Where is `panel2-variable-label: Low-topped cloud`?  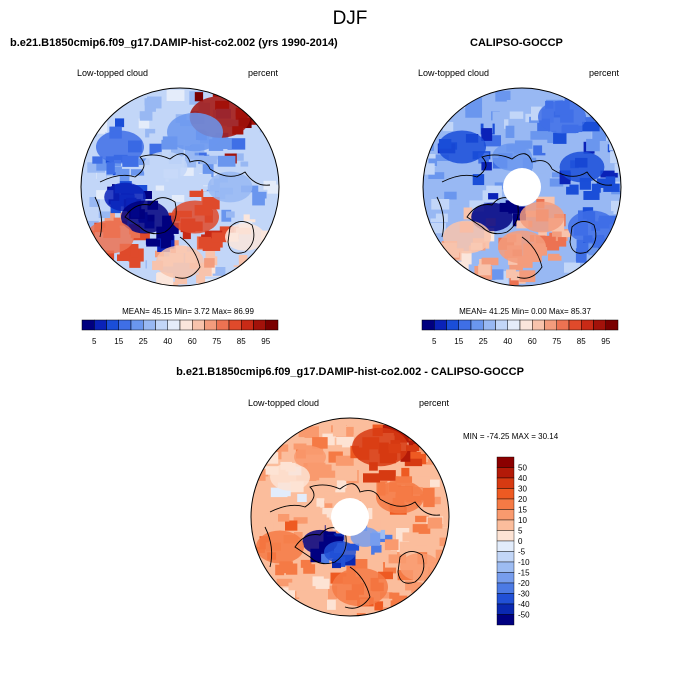
panel2-variable-label: Low-topped cloud is located at coordinates (454, 73).